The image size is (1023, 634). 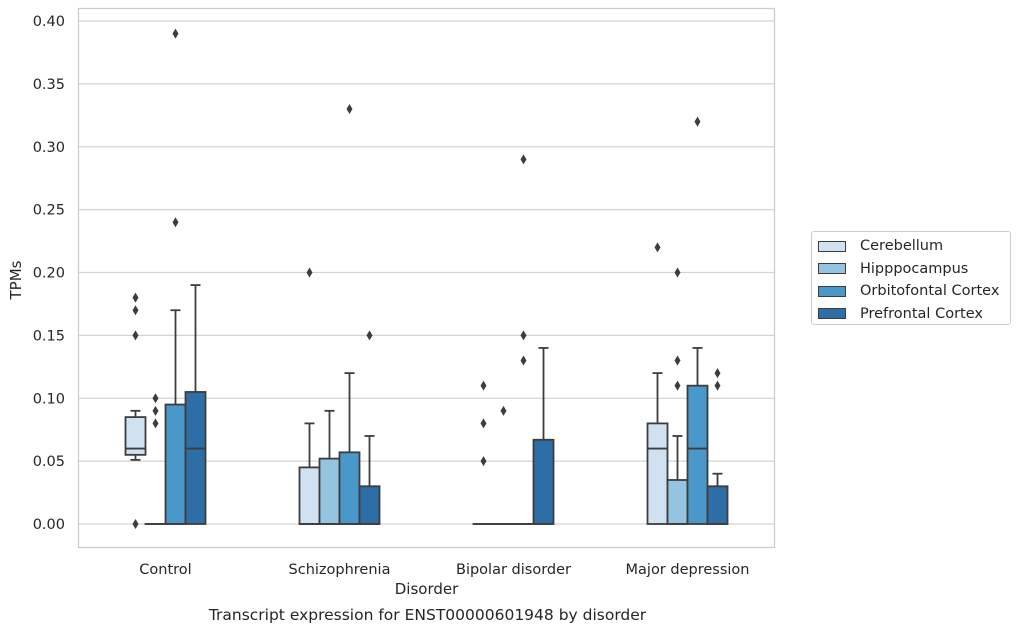 I want to click on legend-item: Cerebellum, so click(x=914, y=246).